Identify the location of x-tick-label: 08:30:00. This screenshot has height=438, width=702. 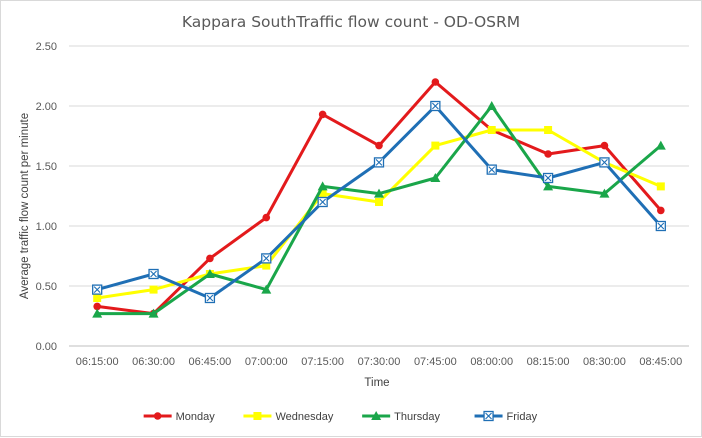
(604, 362).